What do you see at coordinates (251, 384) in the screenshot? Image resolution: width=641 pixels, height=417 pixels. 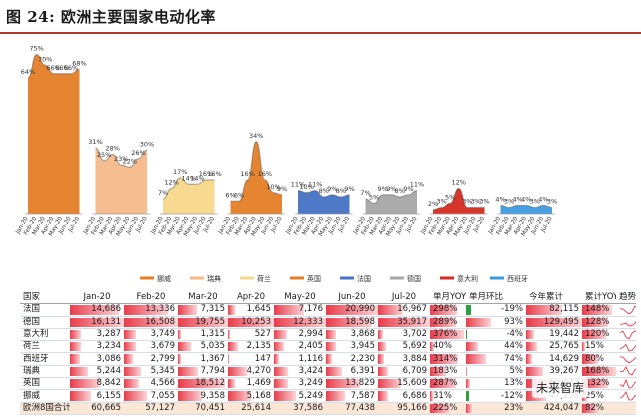 I see `value-cell: 1,469` at bounding box center [251, 384].